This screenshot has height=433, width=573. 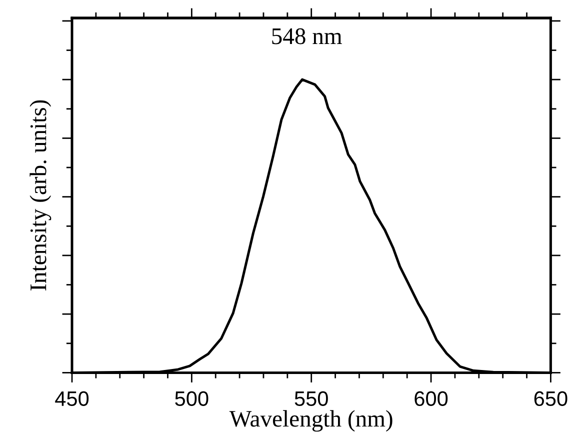 What do you see at coordinates (307, 36) in the screenshot?
I see `annotation: 548 nm` at bounding box center [307, 36].